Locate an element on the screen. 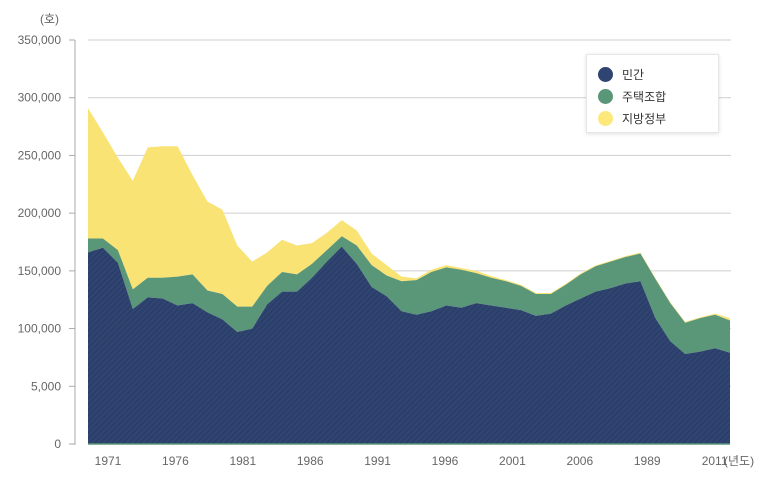  y-axis-unit-label: (호) is located at coordinates (49, 19).